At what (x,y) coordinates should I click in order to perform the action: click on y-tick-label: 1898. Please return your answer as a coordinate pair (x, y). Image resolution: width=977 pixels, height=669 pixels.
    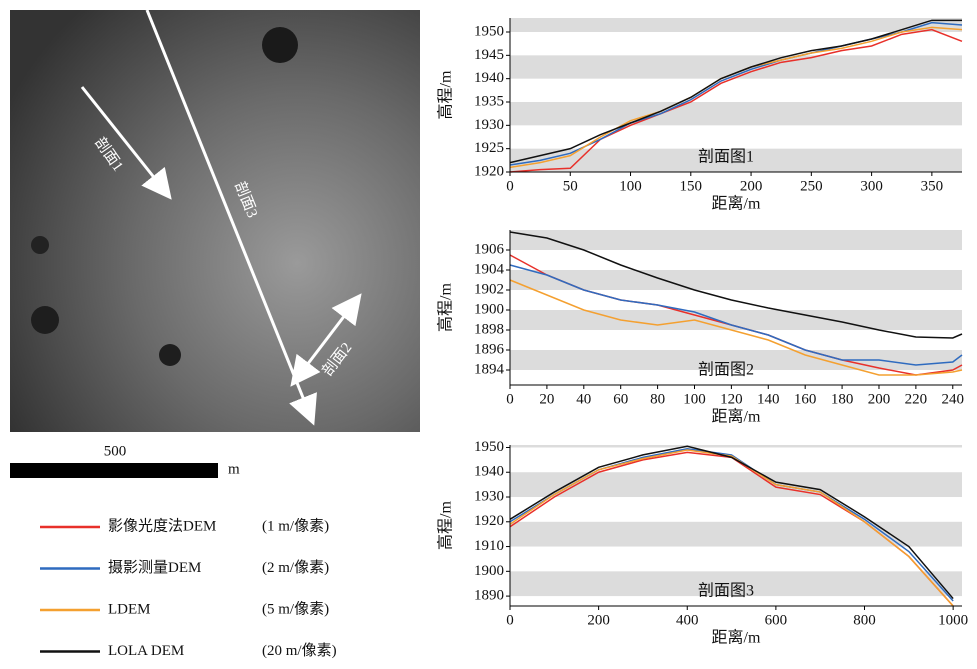
    Looking at the image, I should click on (489, 329).